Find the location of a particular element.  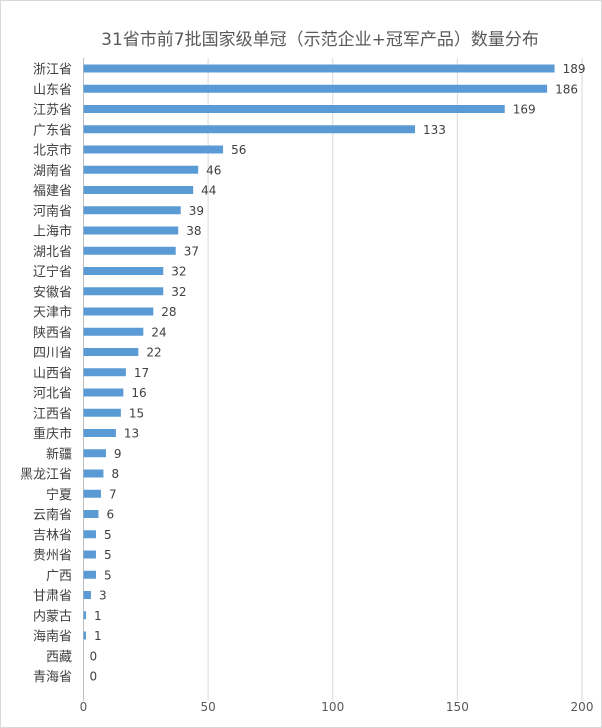

x-tick-label: 50 is located at coordinates (207, 707).